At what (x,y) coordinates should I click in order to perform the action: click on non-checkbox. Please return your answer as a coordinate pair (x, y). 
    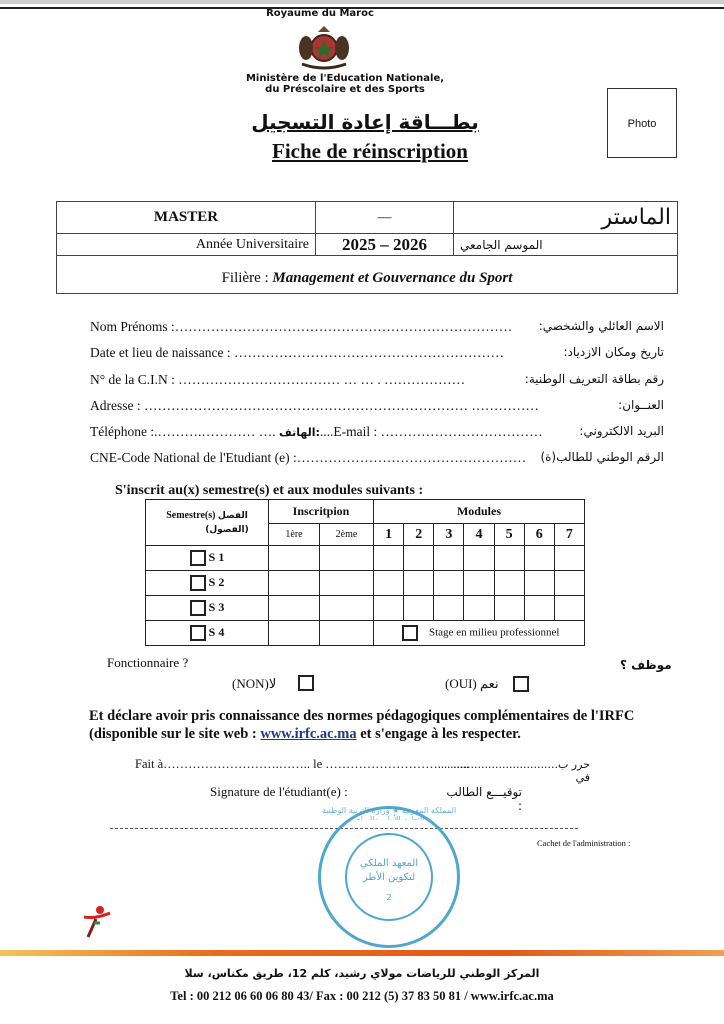
    Looking at the image, I should click on (306, 683).